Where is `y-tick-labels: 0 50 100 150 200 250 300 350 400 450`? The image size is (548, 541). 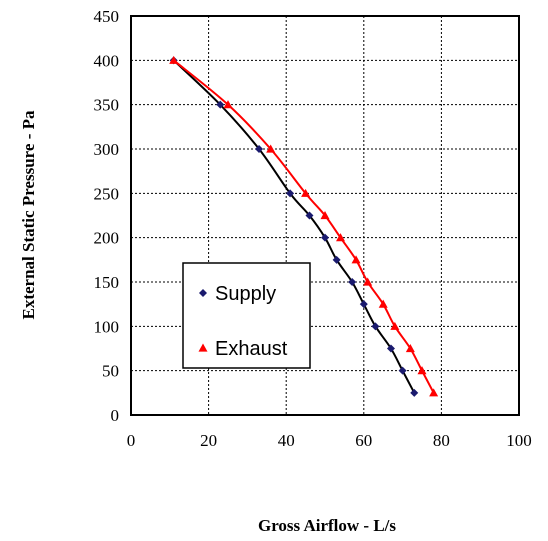 y-tick-labels: 0 50 100 150 200 250 300 350 400 450 is located at coordinates (107, 216).